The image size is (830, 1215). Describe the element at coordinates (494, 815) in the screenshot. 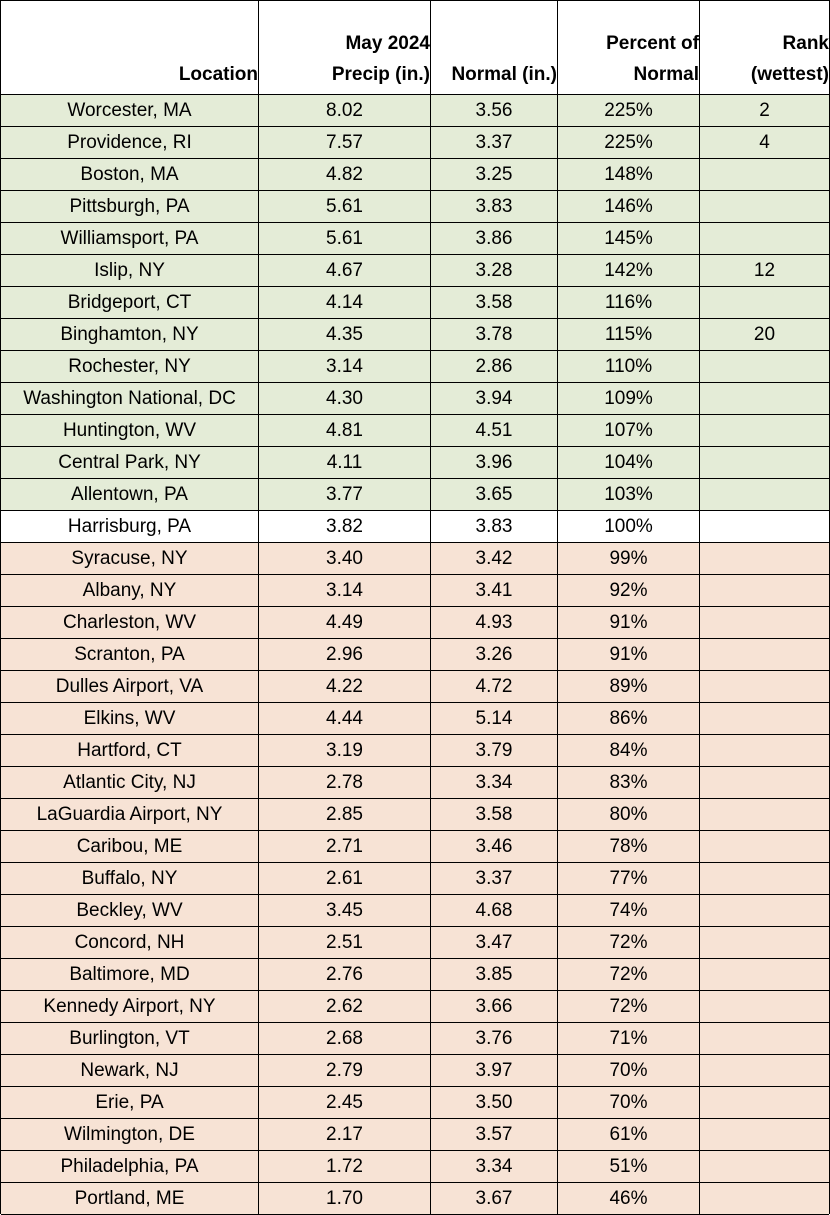

I see `table-cell: 3.58` at that location.